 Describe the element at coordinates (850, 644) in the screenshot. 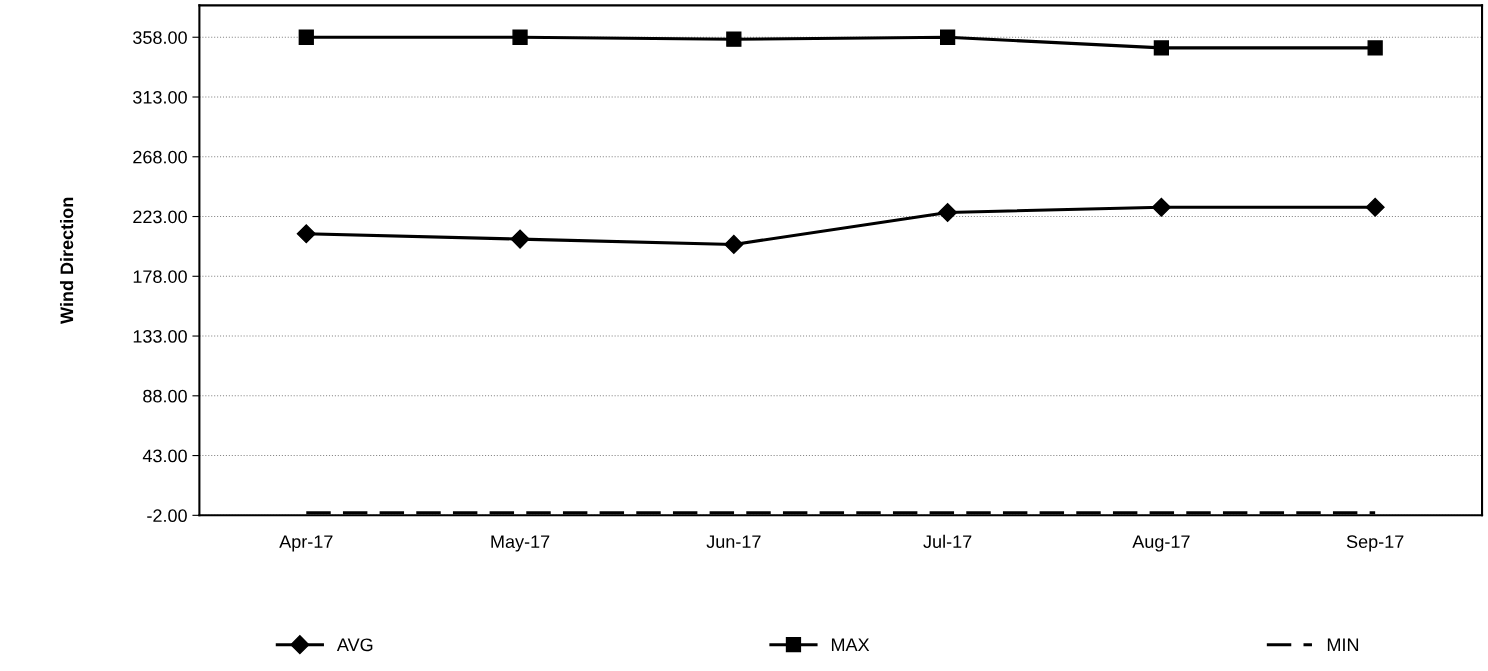

I see `legend-label: MAX` at that location.